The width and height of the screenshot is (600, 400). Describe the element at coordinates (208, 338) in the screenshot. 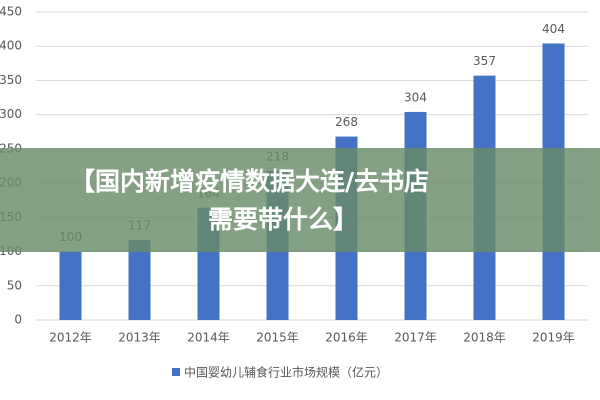

I see `x-tick-label: 2014年` at that location.